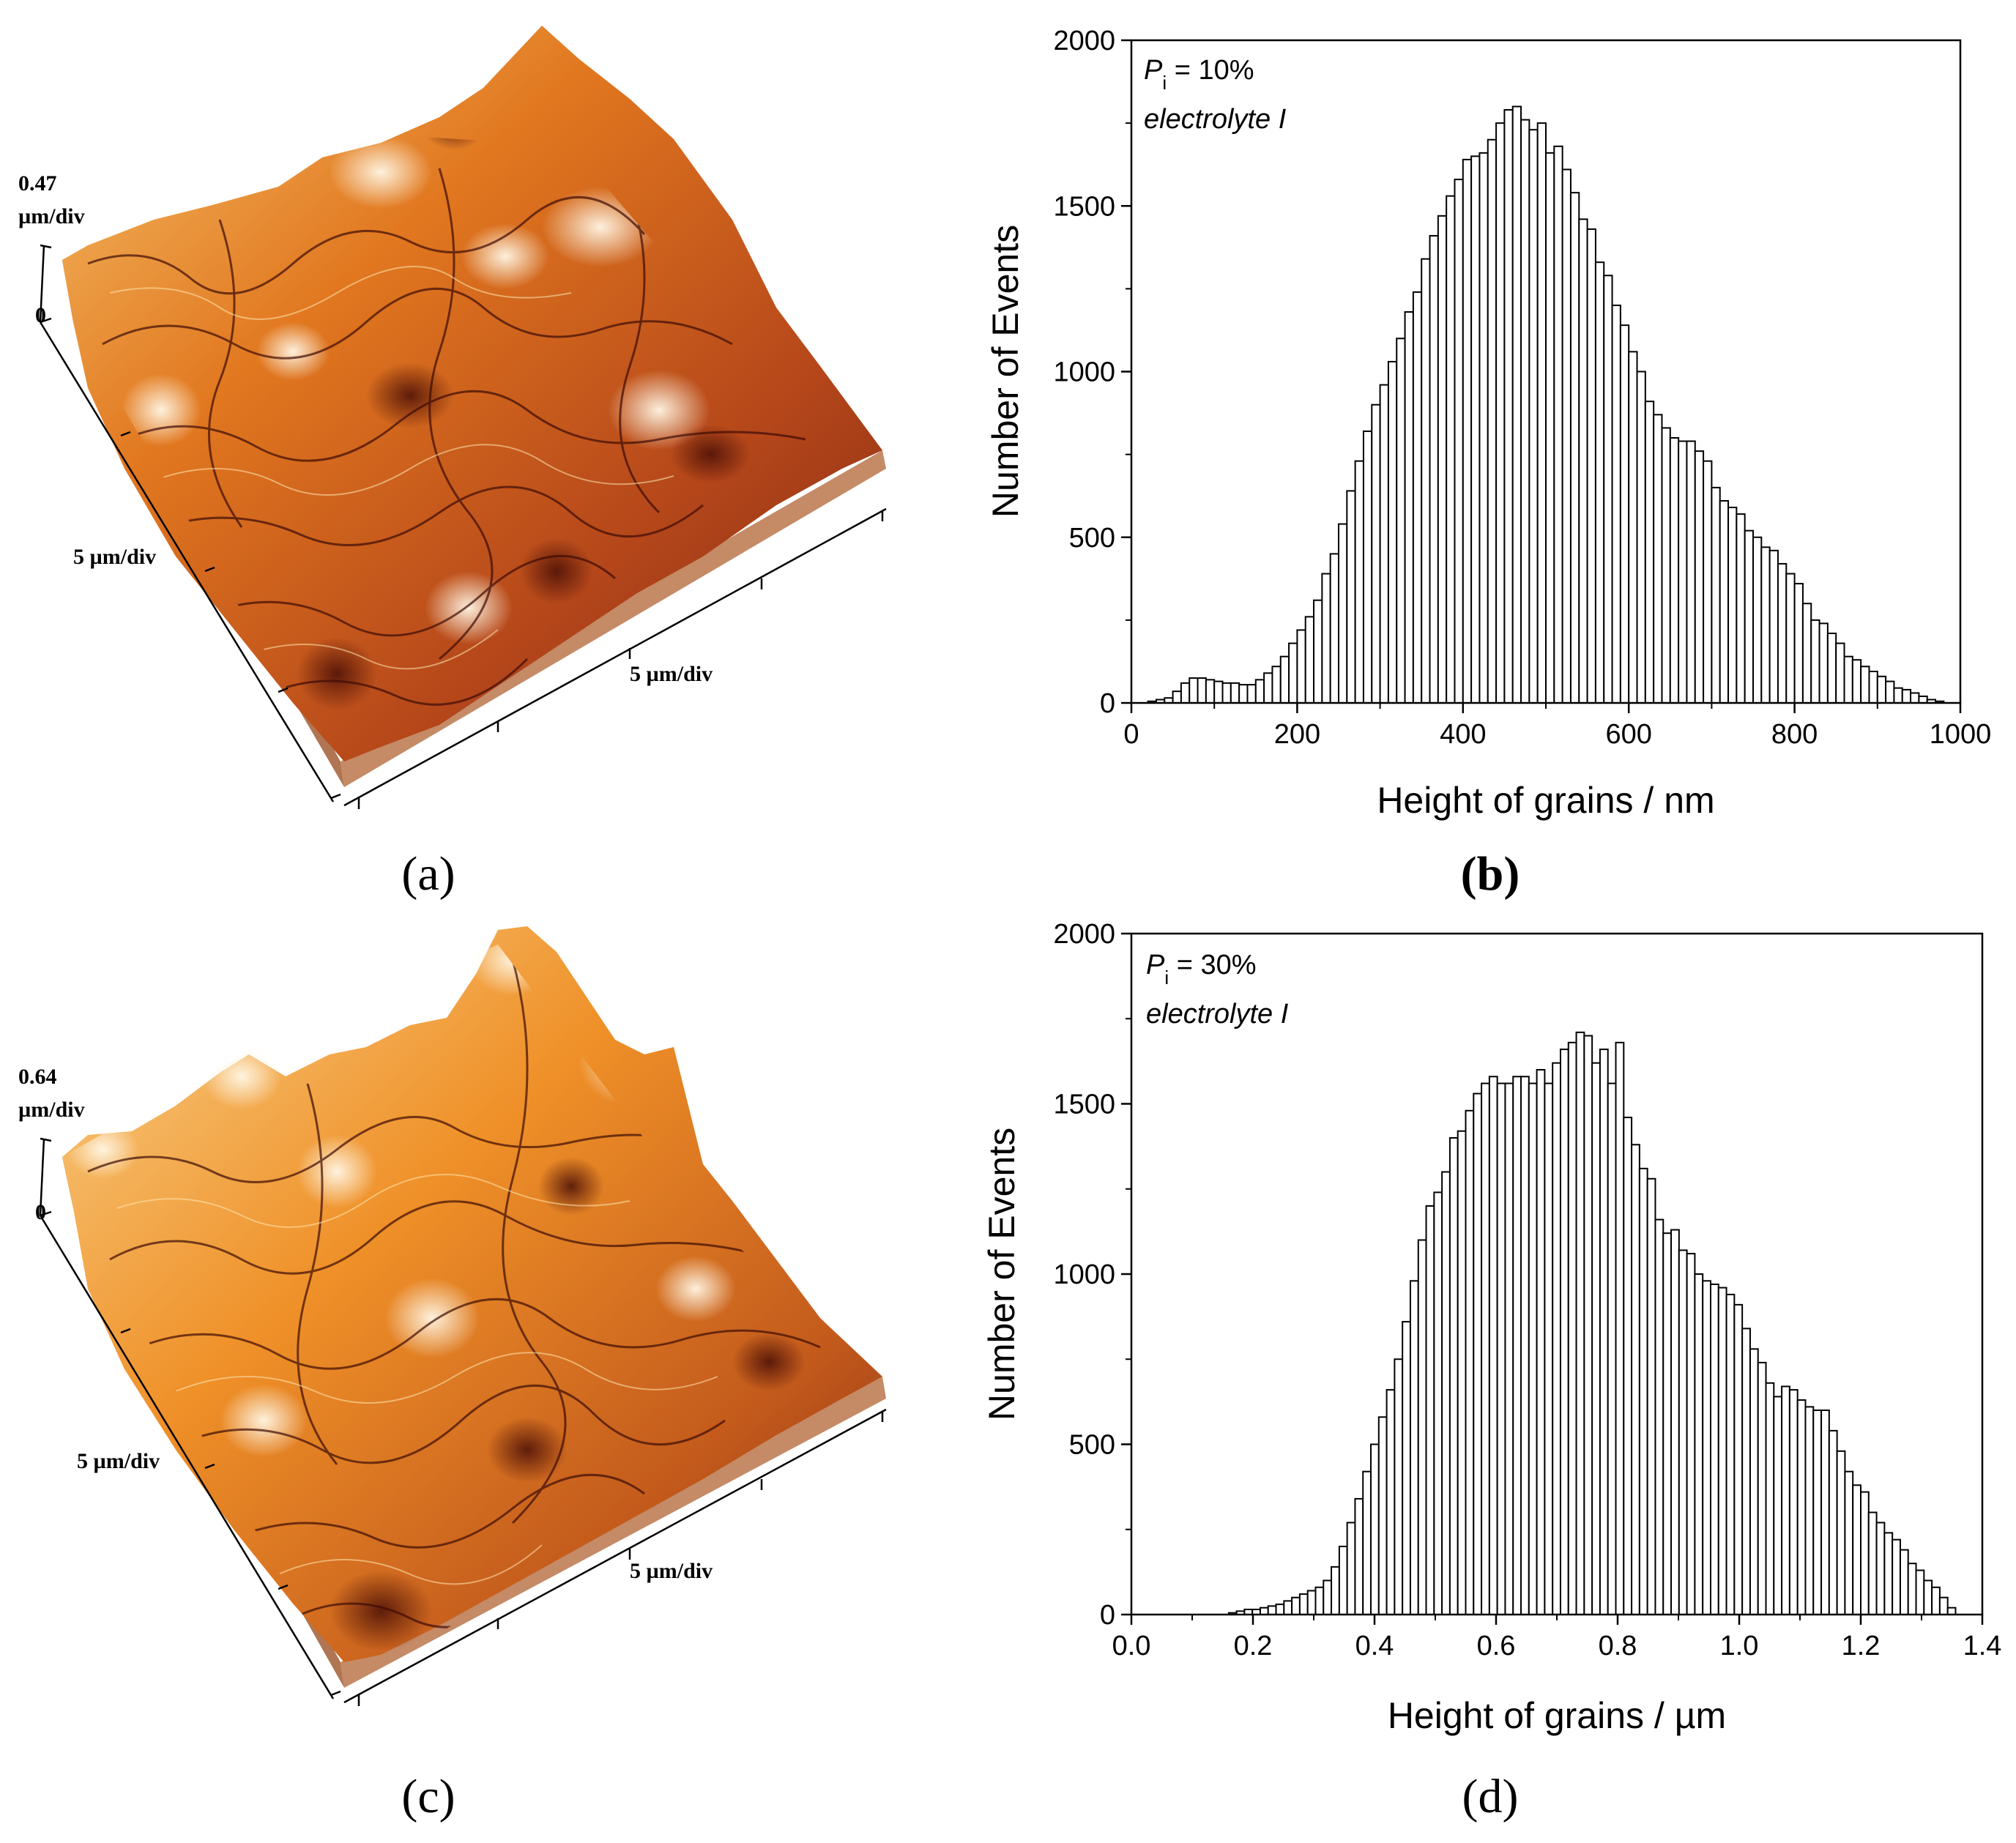  Describe the element at coordinates (613, 1532) in the screenshot. I see `afm-c-side-front` at that location.